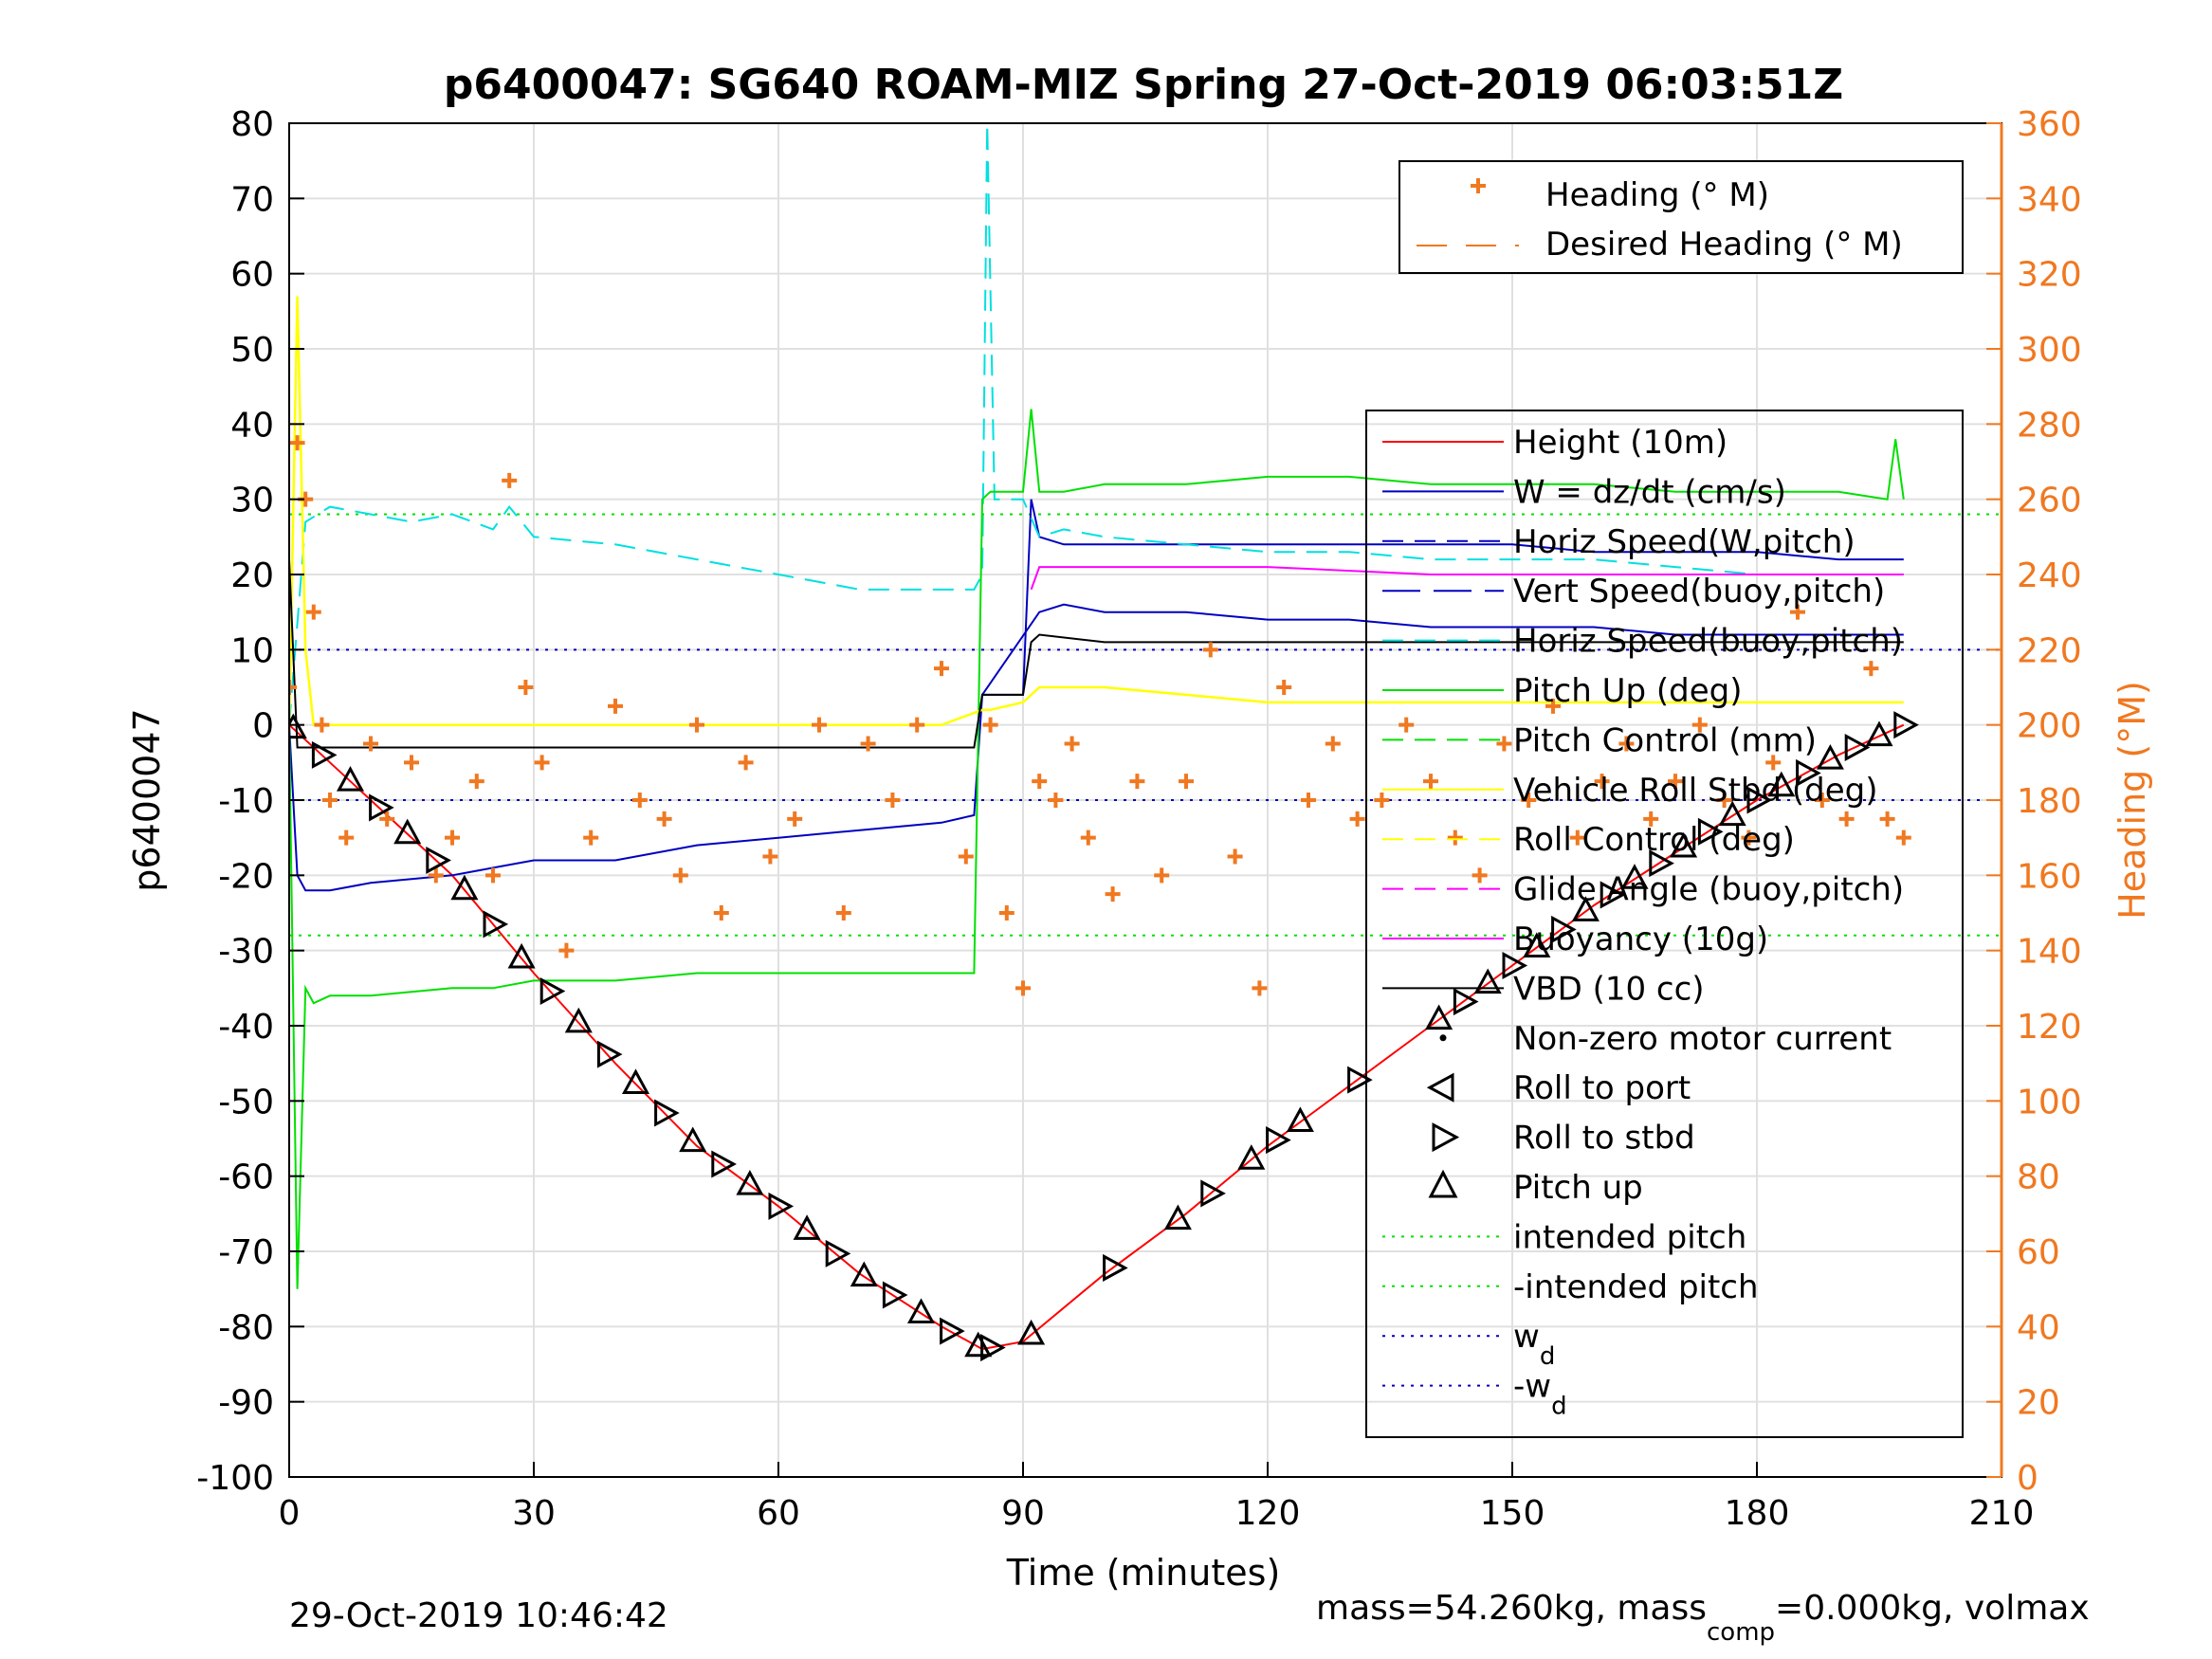  What do you see at coordinates (1602, 1088) in the screenshot?
I see `legend-main-label: Roll to port` at bounding box center [1602, 1088].